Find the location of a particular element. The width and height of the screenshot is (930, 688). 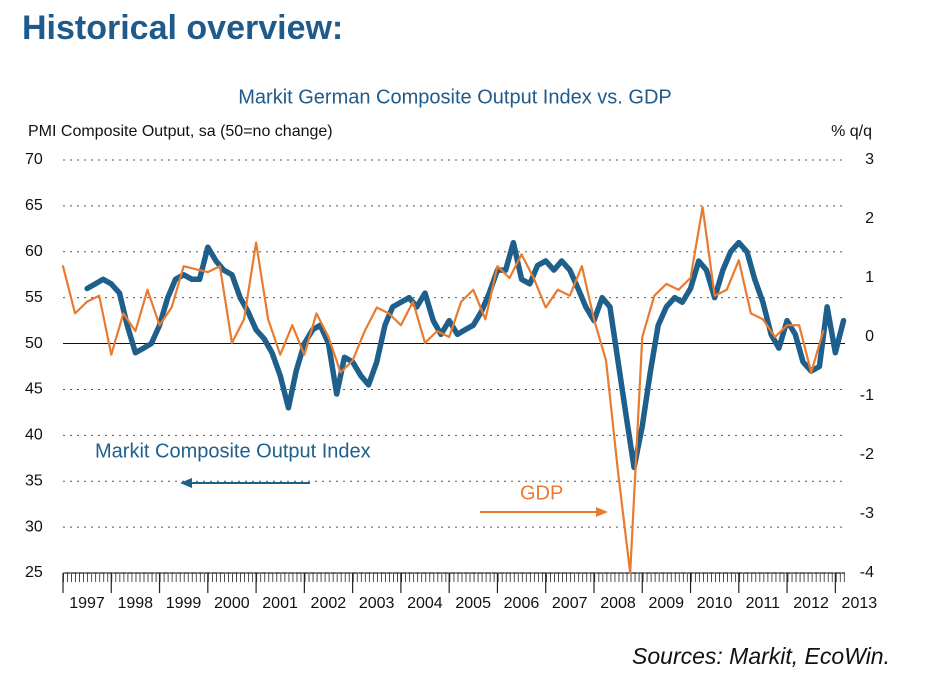

y2-tick-label: 0 is located at coordinates (869, 336).